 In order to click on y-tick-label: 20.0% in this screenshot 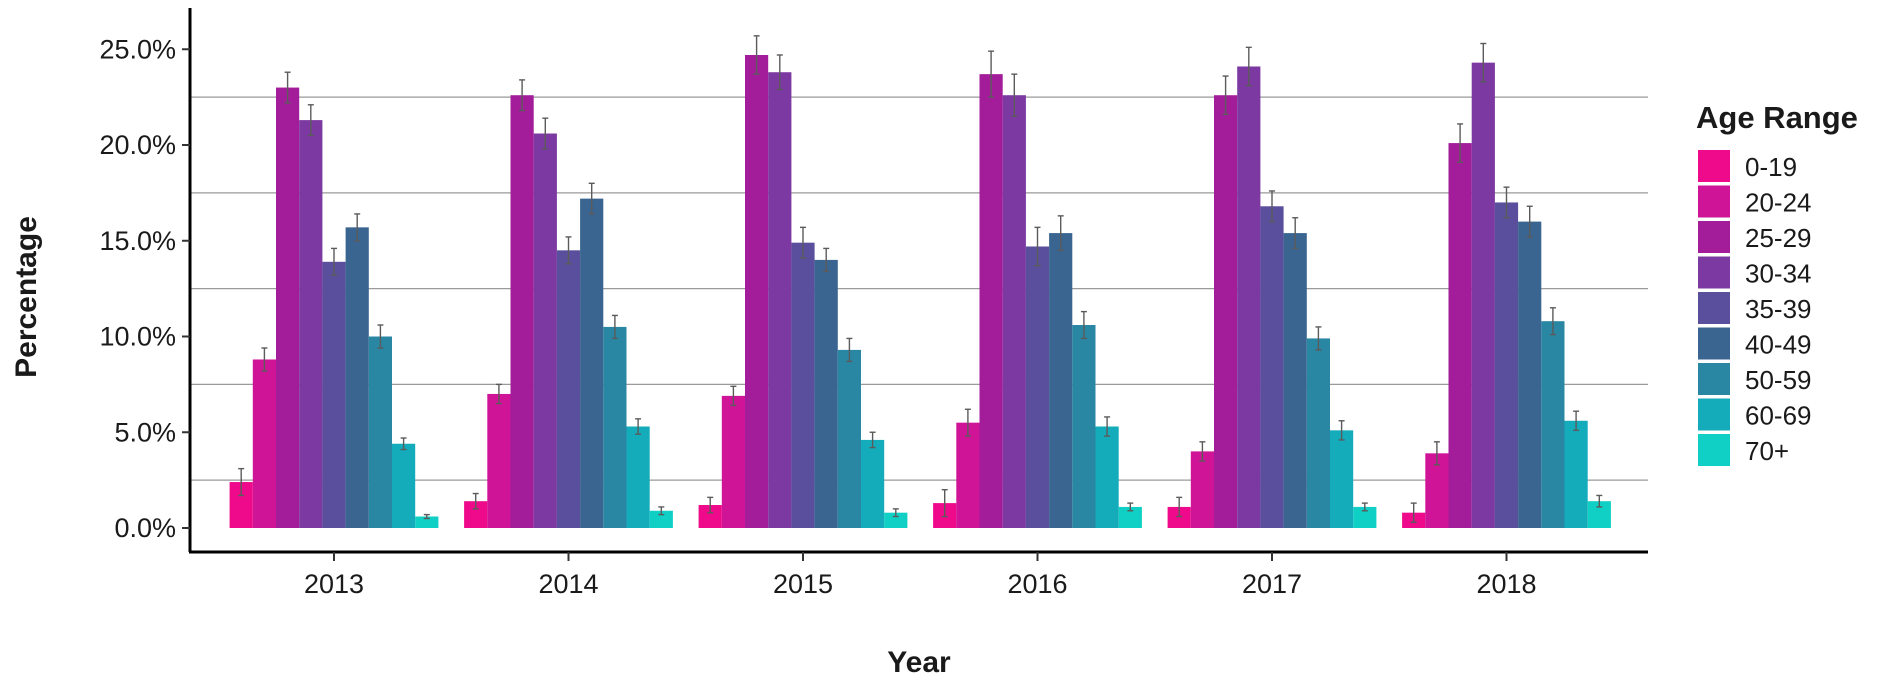, I will do `click(137, 145)`.